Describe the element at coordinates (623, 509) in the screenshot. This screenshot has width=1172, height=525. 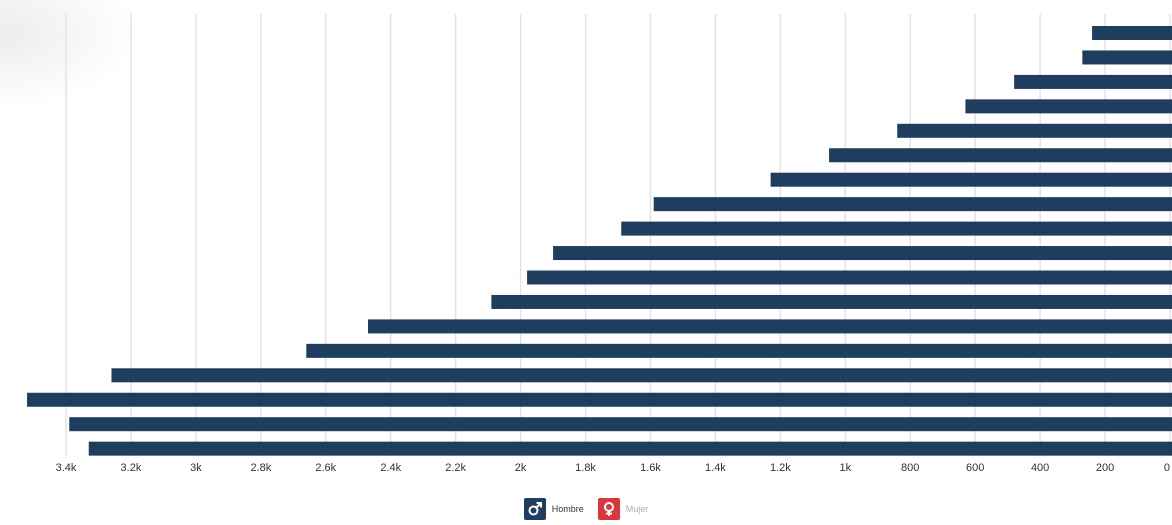
I see `legend-item-mujer: Mujer` at that location.